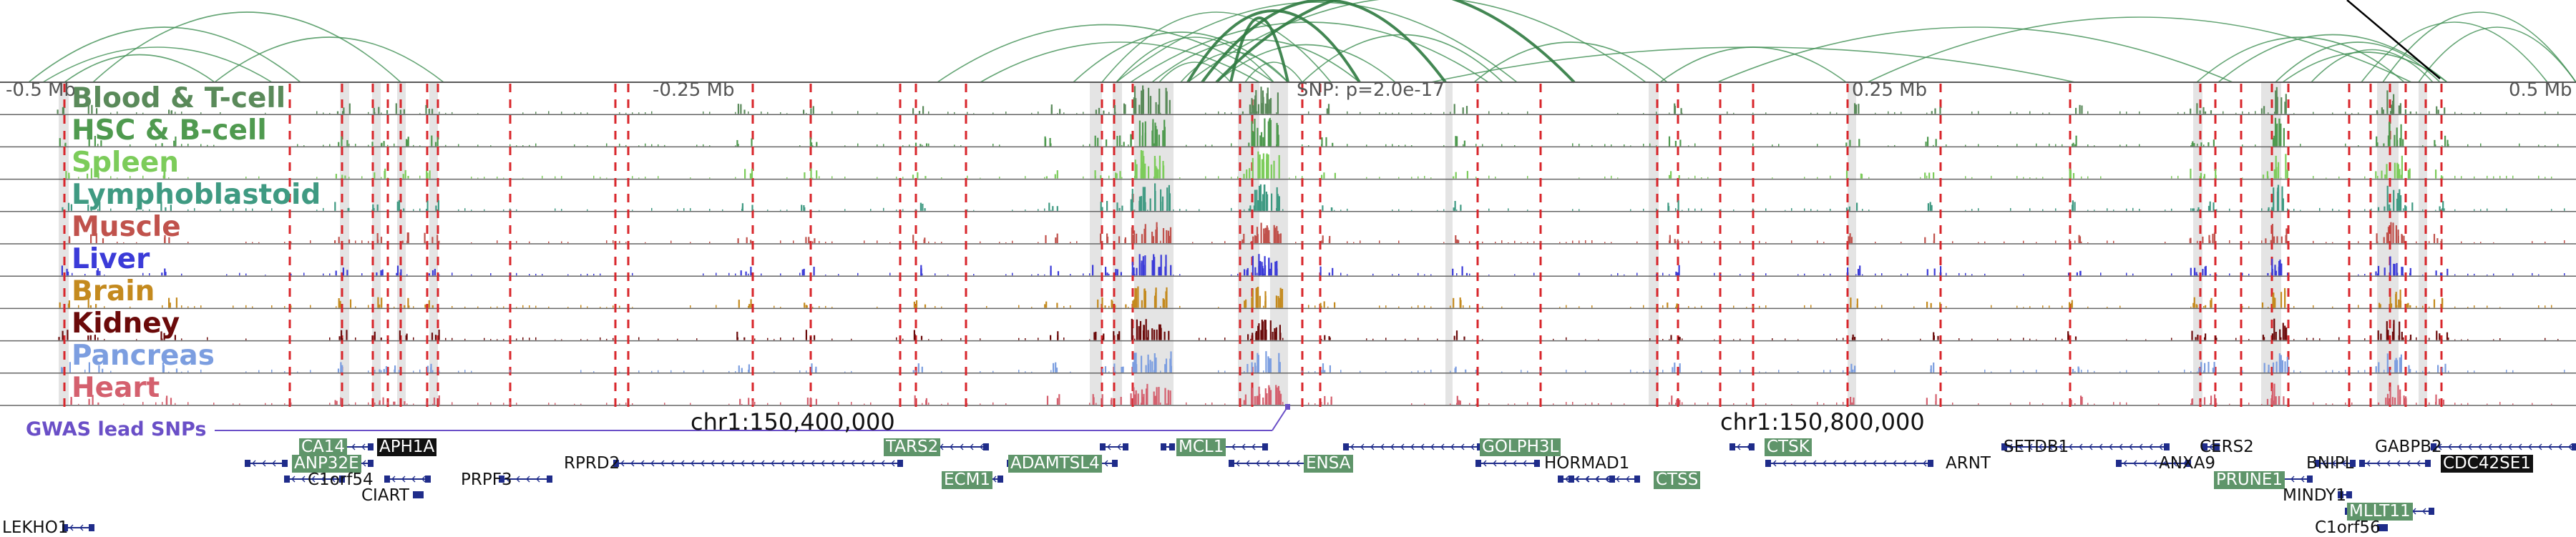 The height and width of the screenshot is (537, 2576). What do you see at coordinates (323, 447) in the screenshot?
I see `gene-label: CA14` at bounding box center [323, 447].